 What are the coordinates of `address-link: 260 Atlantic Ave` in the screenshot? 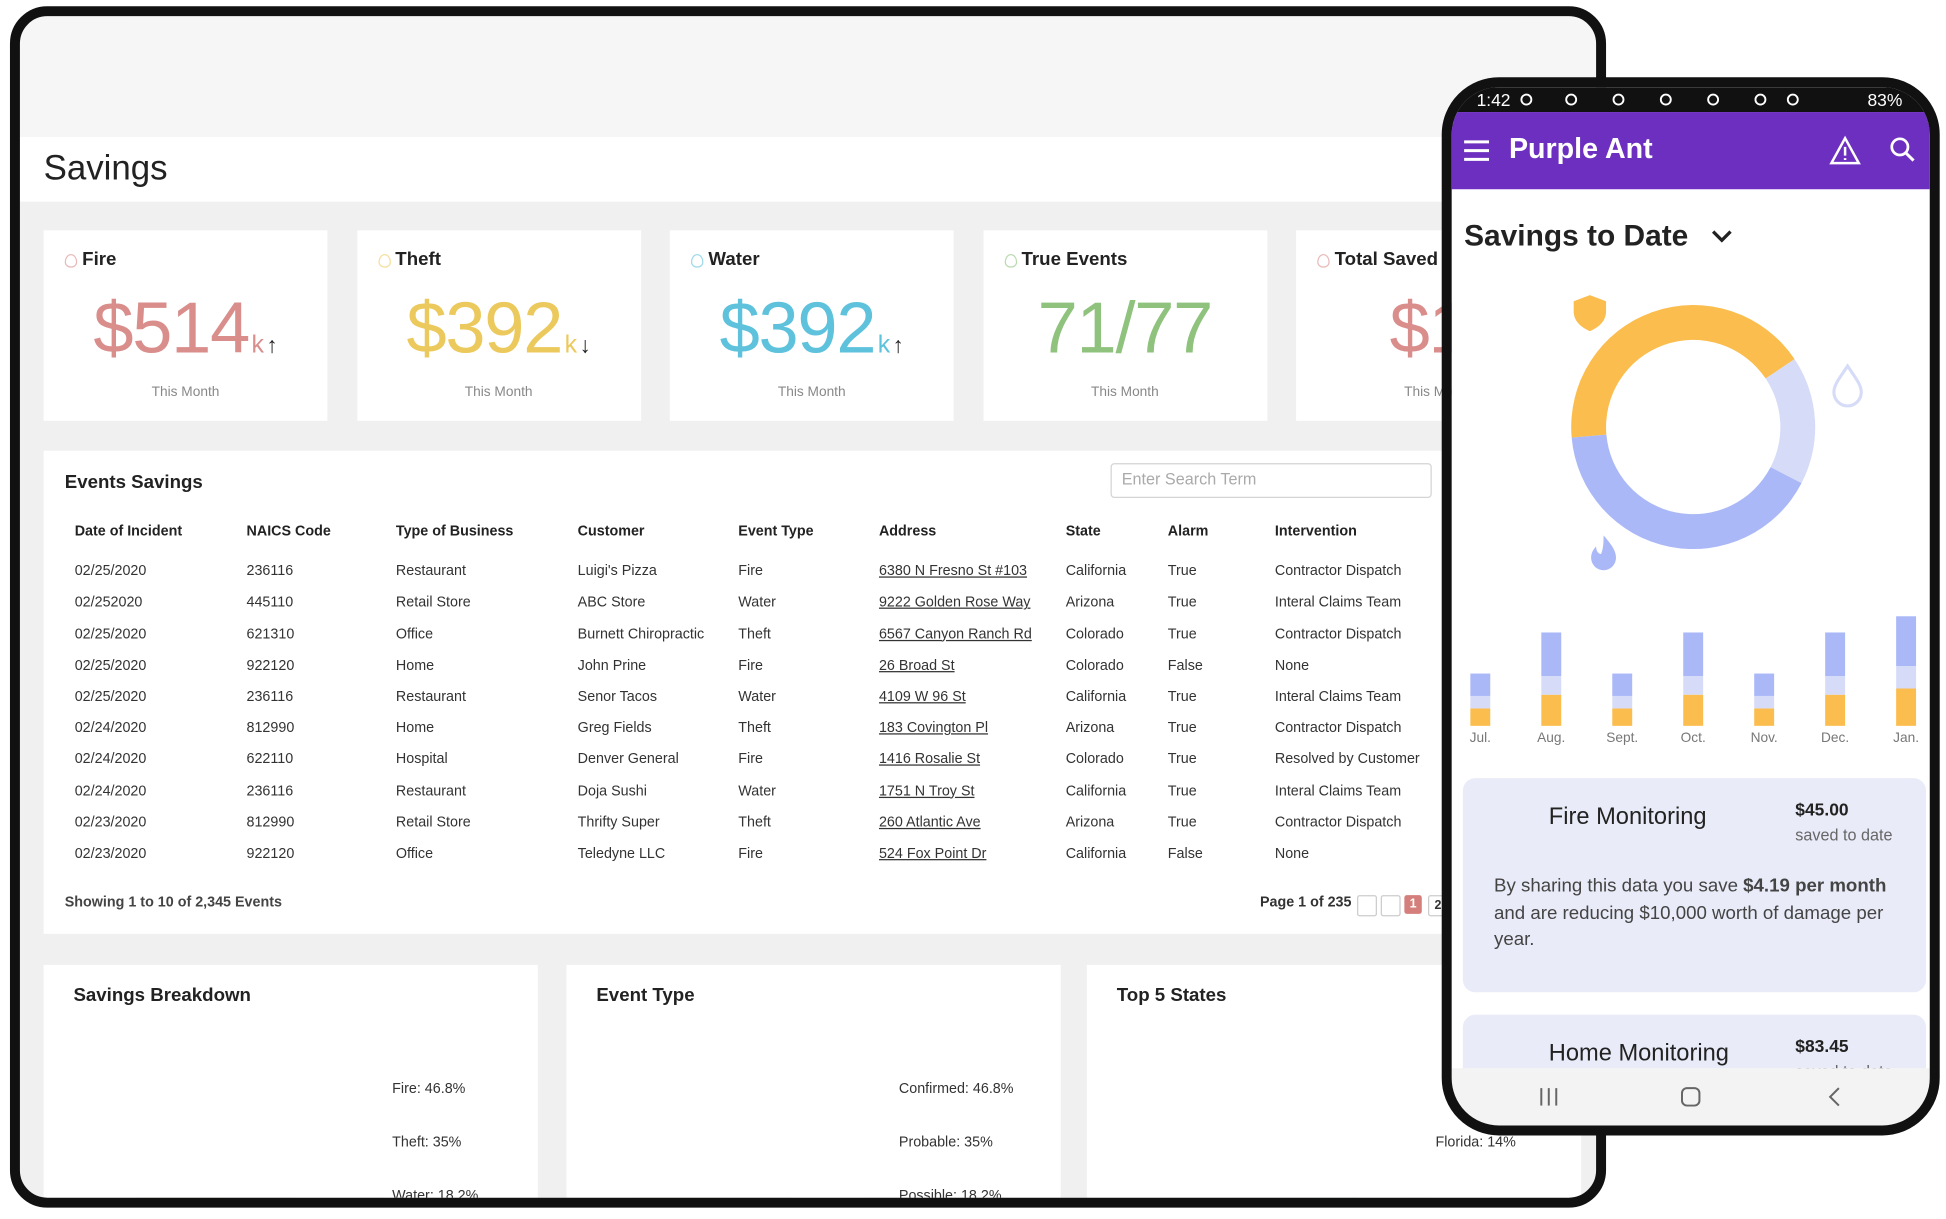 It's located at (929, 823).